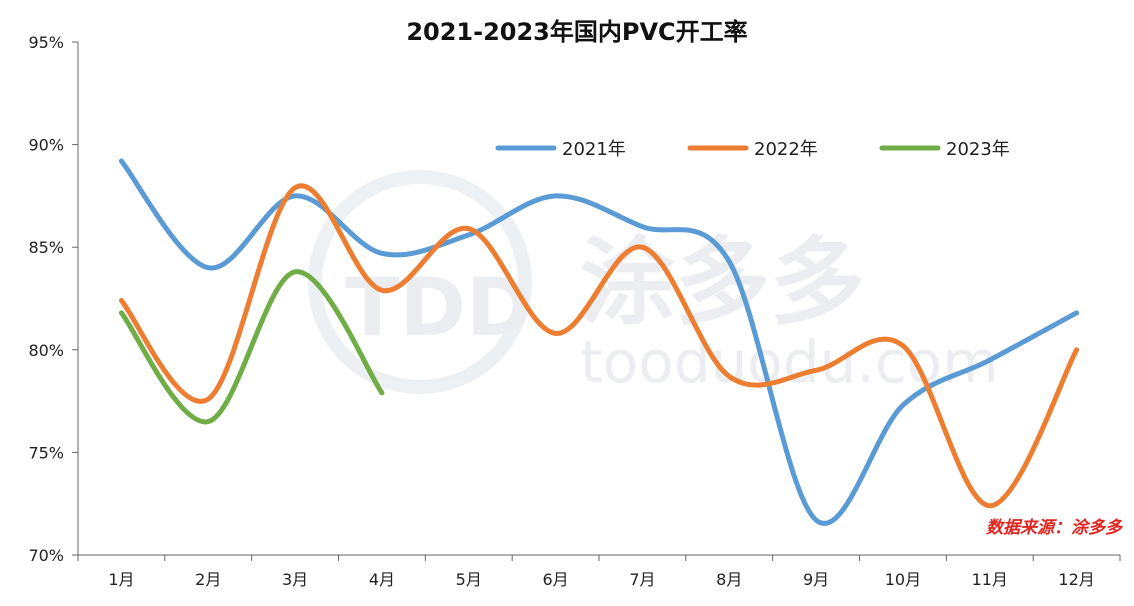 Image resolution: width=1134 pixels, height=606 pixels. Describe the element at coordinates (46, 247) in the screenshot. I see `y-tick-label: 85%` at that location.